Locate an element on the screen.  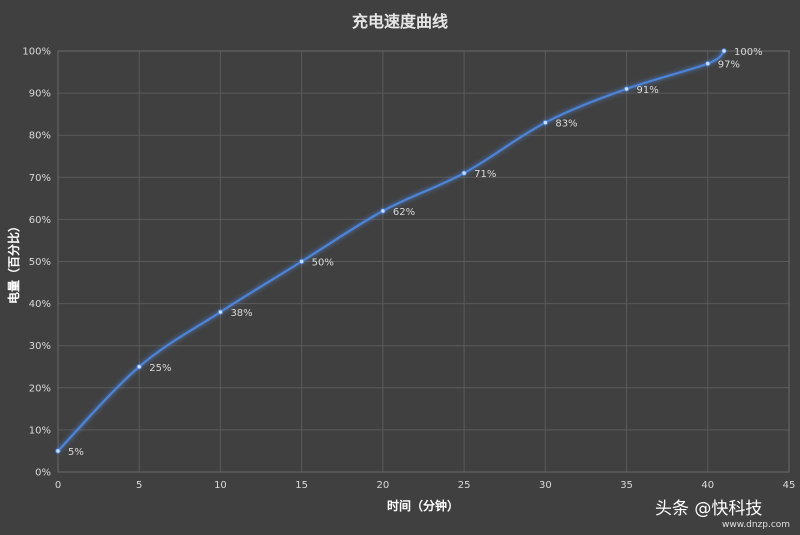
x-tick-label: 25 is located at coordinates (464, 485).